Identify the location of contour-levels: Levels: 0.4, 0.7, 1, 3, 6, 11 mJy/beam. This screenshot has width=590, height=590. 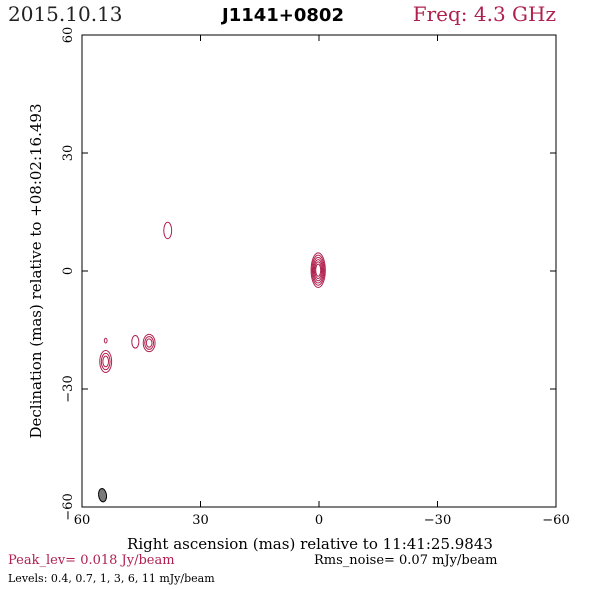
(111, 578).